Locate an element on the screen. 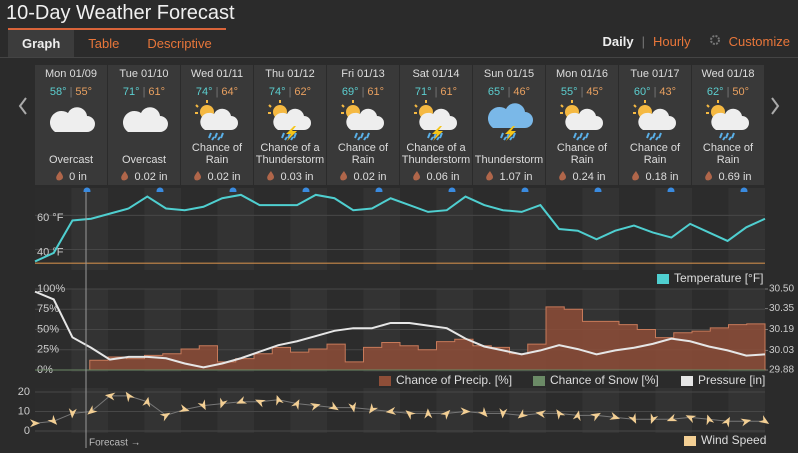 This screenshot has height=453, width=798. condition: Chance of Rain is located at coordinates (728, 154).